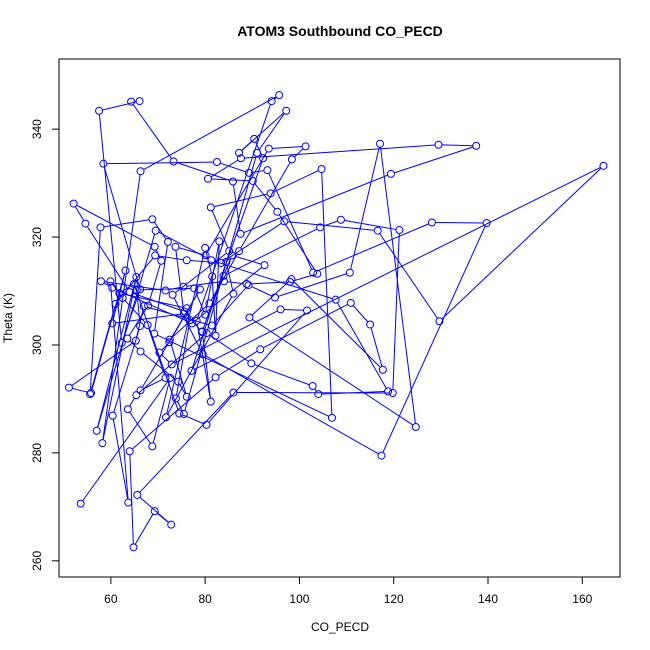 Image resolution: width=650 pixels, height=650 pixels. What do you see at coordinates (340, 627) in the screenshot?
I see `x-axis-title: CO_PECD` at bounding box center [340, 627].